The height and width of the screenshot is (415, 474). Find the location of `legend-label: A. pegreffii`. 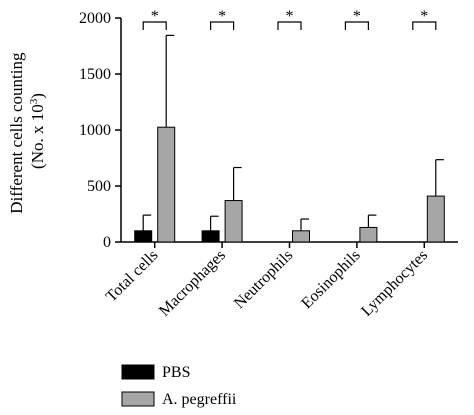

legend-label: A. pegreffii is located at coordinates (199, 399).